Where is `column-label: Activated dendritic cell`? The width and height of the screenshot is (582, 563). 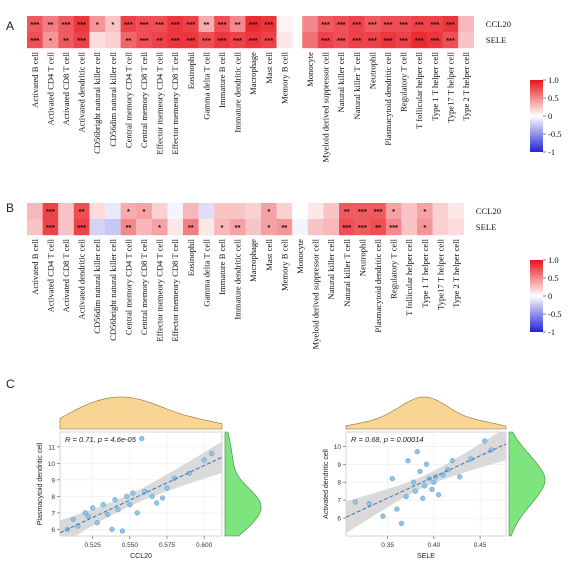
column-label: Activated dendritic cell is located at coordinates (82, 278).